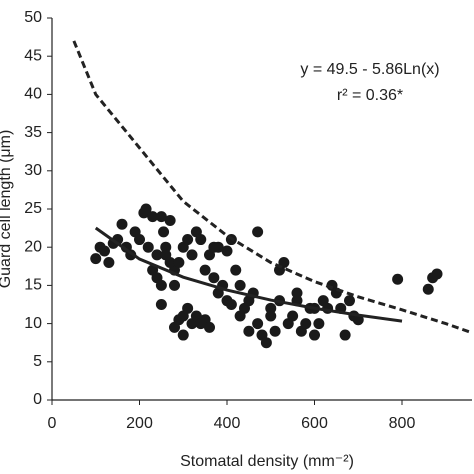  What do you see at coordinates (33, 285) in the screenshot?
I see `y-tick-label: 15` at bounding box center [33, 285].